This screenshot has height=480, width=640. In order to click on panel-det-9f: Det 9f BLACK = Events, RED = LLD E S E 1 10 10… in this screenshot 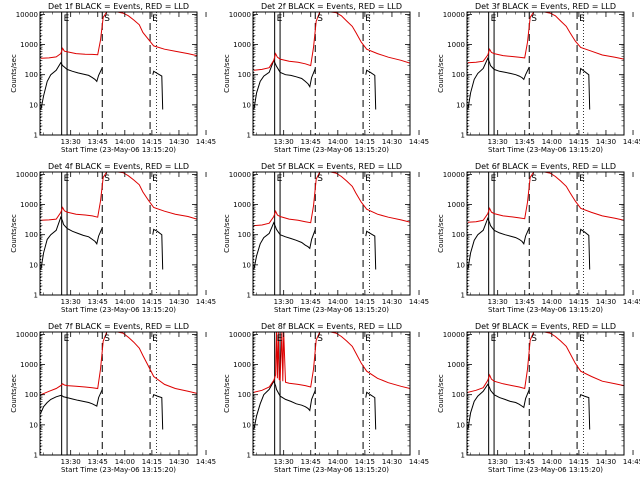, I will do `click(538, 398)`.